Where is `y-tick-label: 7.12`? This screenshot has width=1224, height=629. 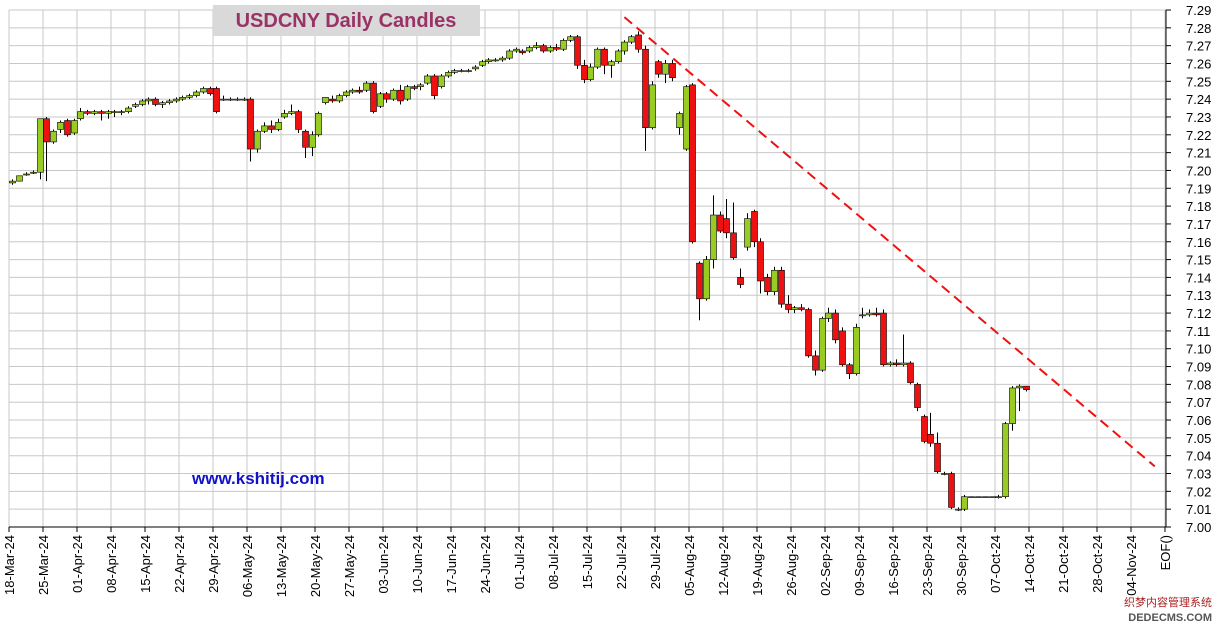
y-tick-label: 7.12 is located at coordinates (1198, 313).